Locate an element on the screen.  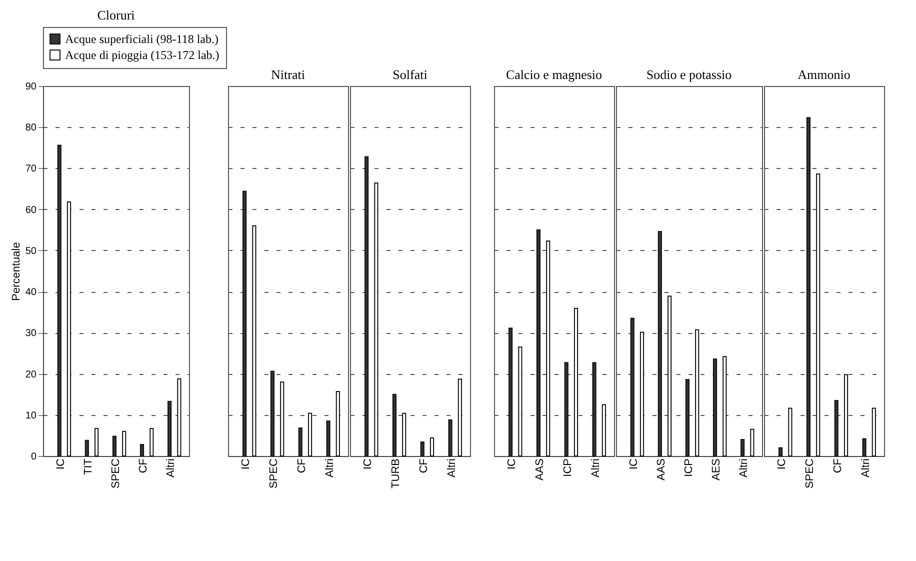
y-tick-label: 0 is located at coordinates (33, 457).